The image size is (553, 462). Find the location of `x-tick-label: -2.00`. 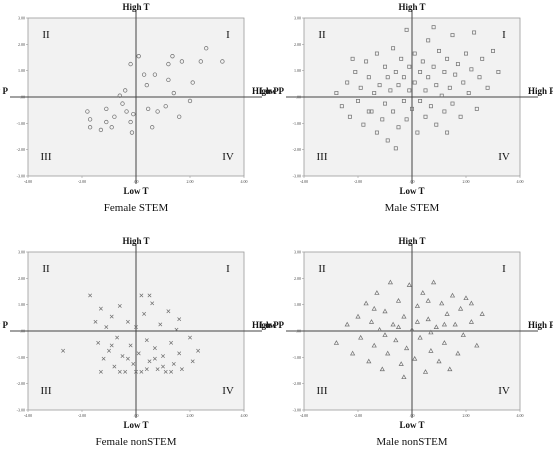

x-tick-label: -2.00 is located at coordinates (358, 415).